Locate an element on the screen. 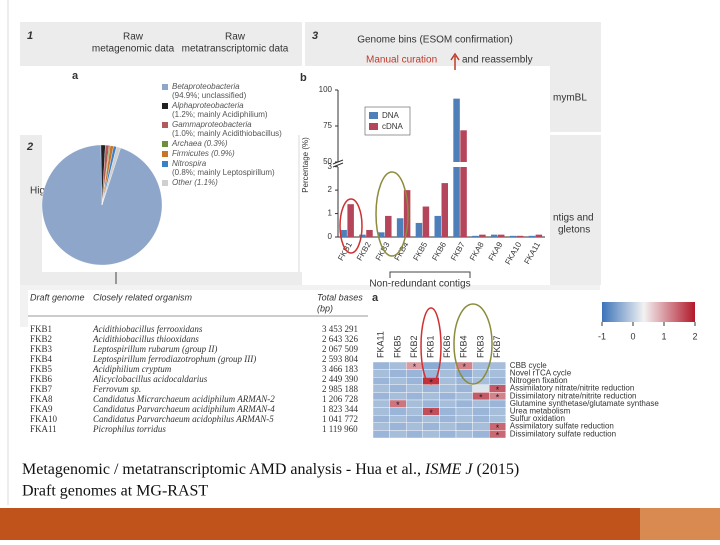  table-cell: FKB4 is located at coordinates (41, 359).